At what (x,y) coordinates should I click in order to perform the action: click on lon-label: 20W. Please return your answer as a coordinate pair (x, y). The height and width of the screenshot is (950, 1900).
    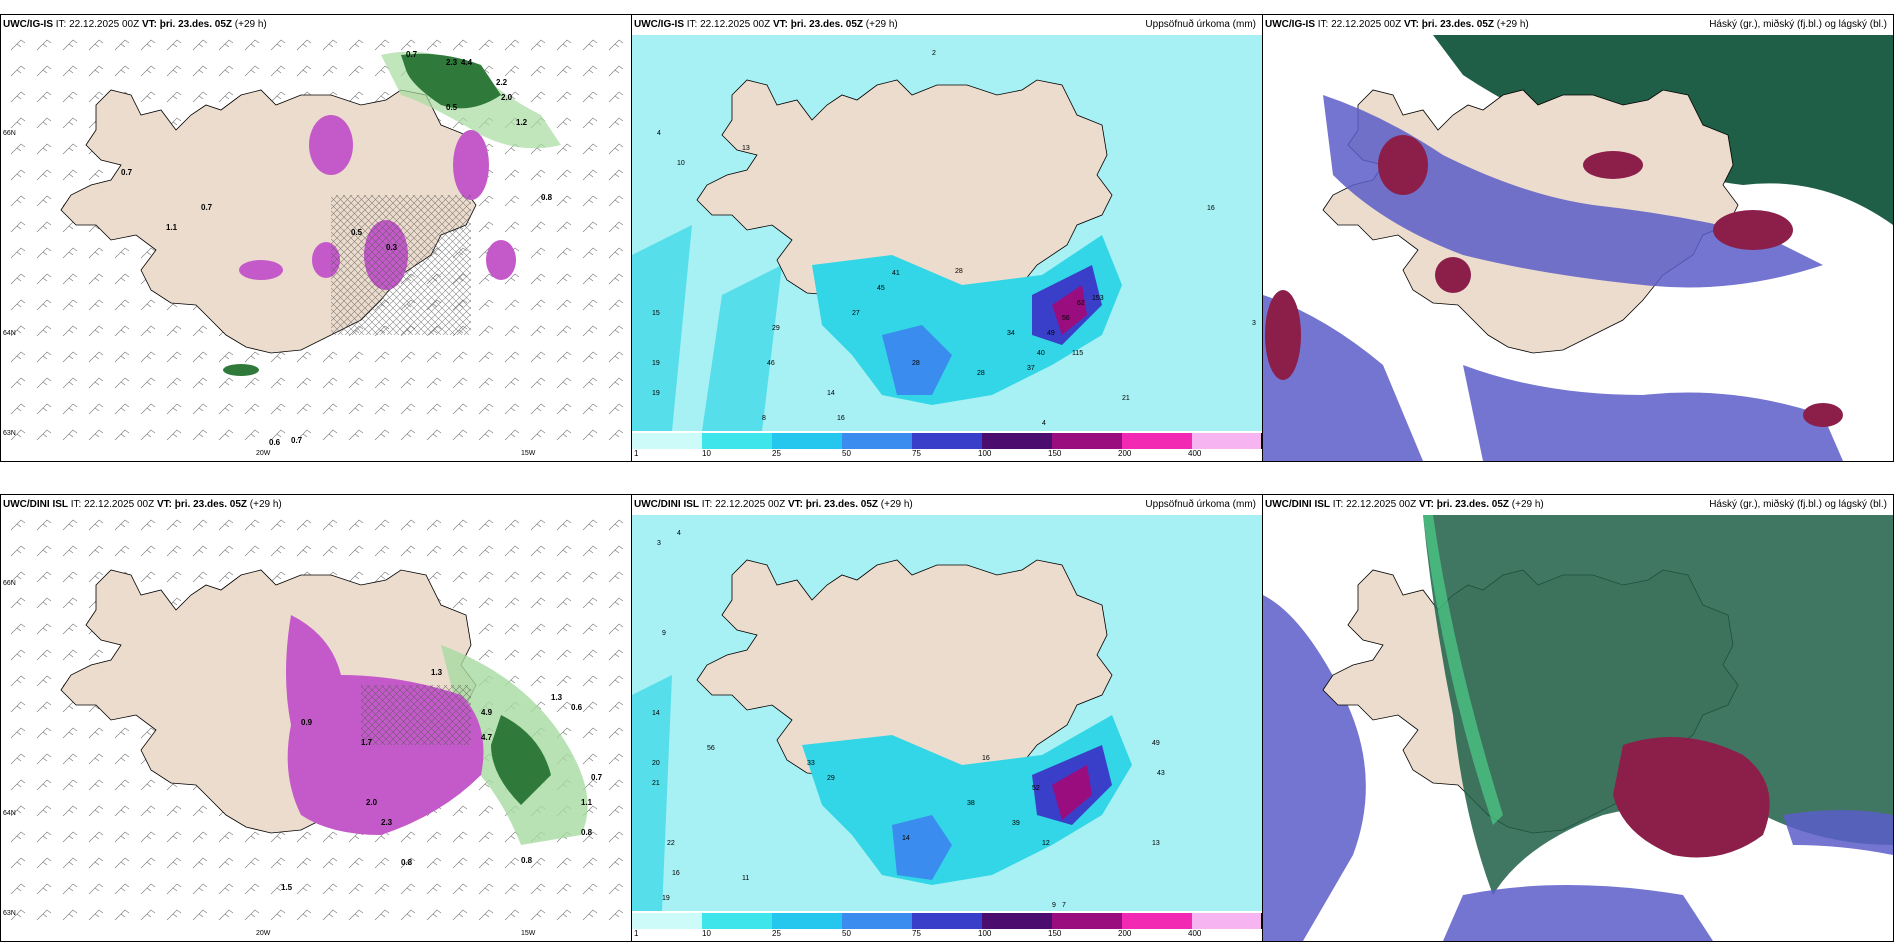
    Looking at the image, I should click on (263, 453).